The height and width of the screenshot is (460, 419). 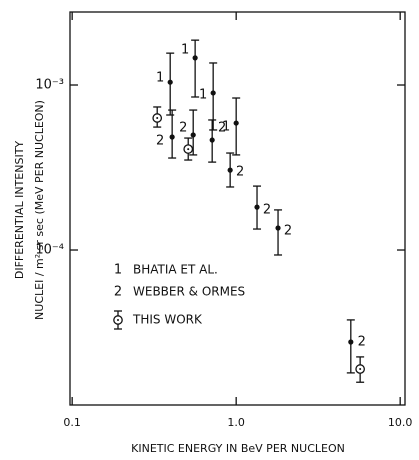 What do you see at coordinates (167, 320) in the screenshot?
I see `legend-label: THIS WORK` at bounding box center [167, 320].